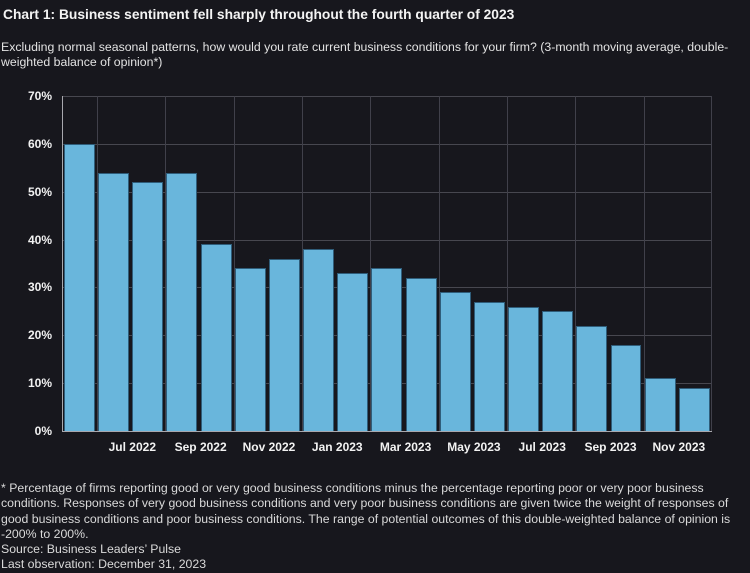 This screenshot has height=573, width=750. Describe the element at coordinates (39, 143) in the screenshot. I see `y-tick-label-60%: 60%` at that location.